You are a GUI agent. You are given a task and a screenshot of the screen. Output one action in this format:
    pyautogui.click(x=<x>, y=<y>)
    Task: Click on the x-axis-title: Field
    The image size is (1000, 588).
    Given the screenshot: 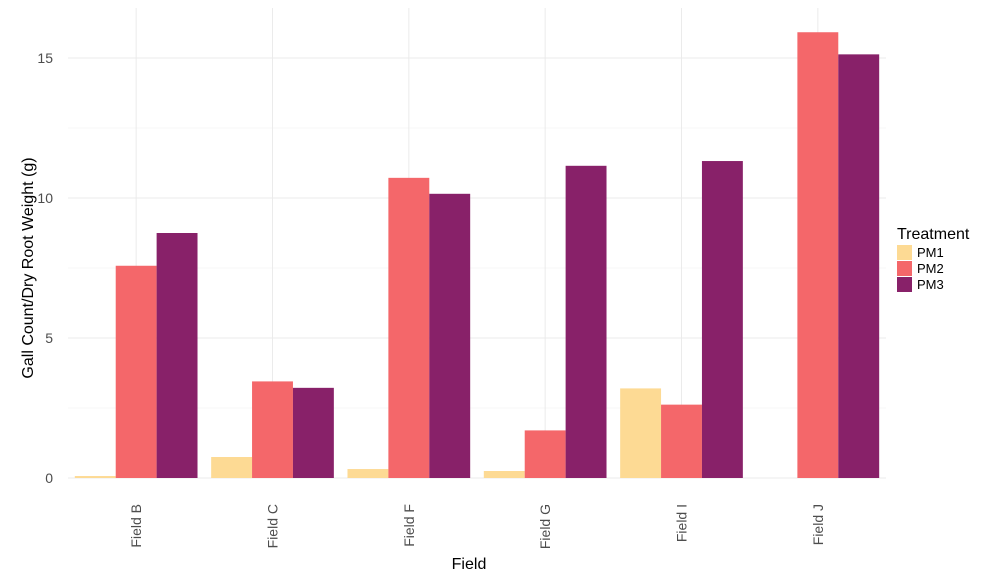 What is the action you would take?
    pyautogui.click(x=469, y=564)
    